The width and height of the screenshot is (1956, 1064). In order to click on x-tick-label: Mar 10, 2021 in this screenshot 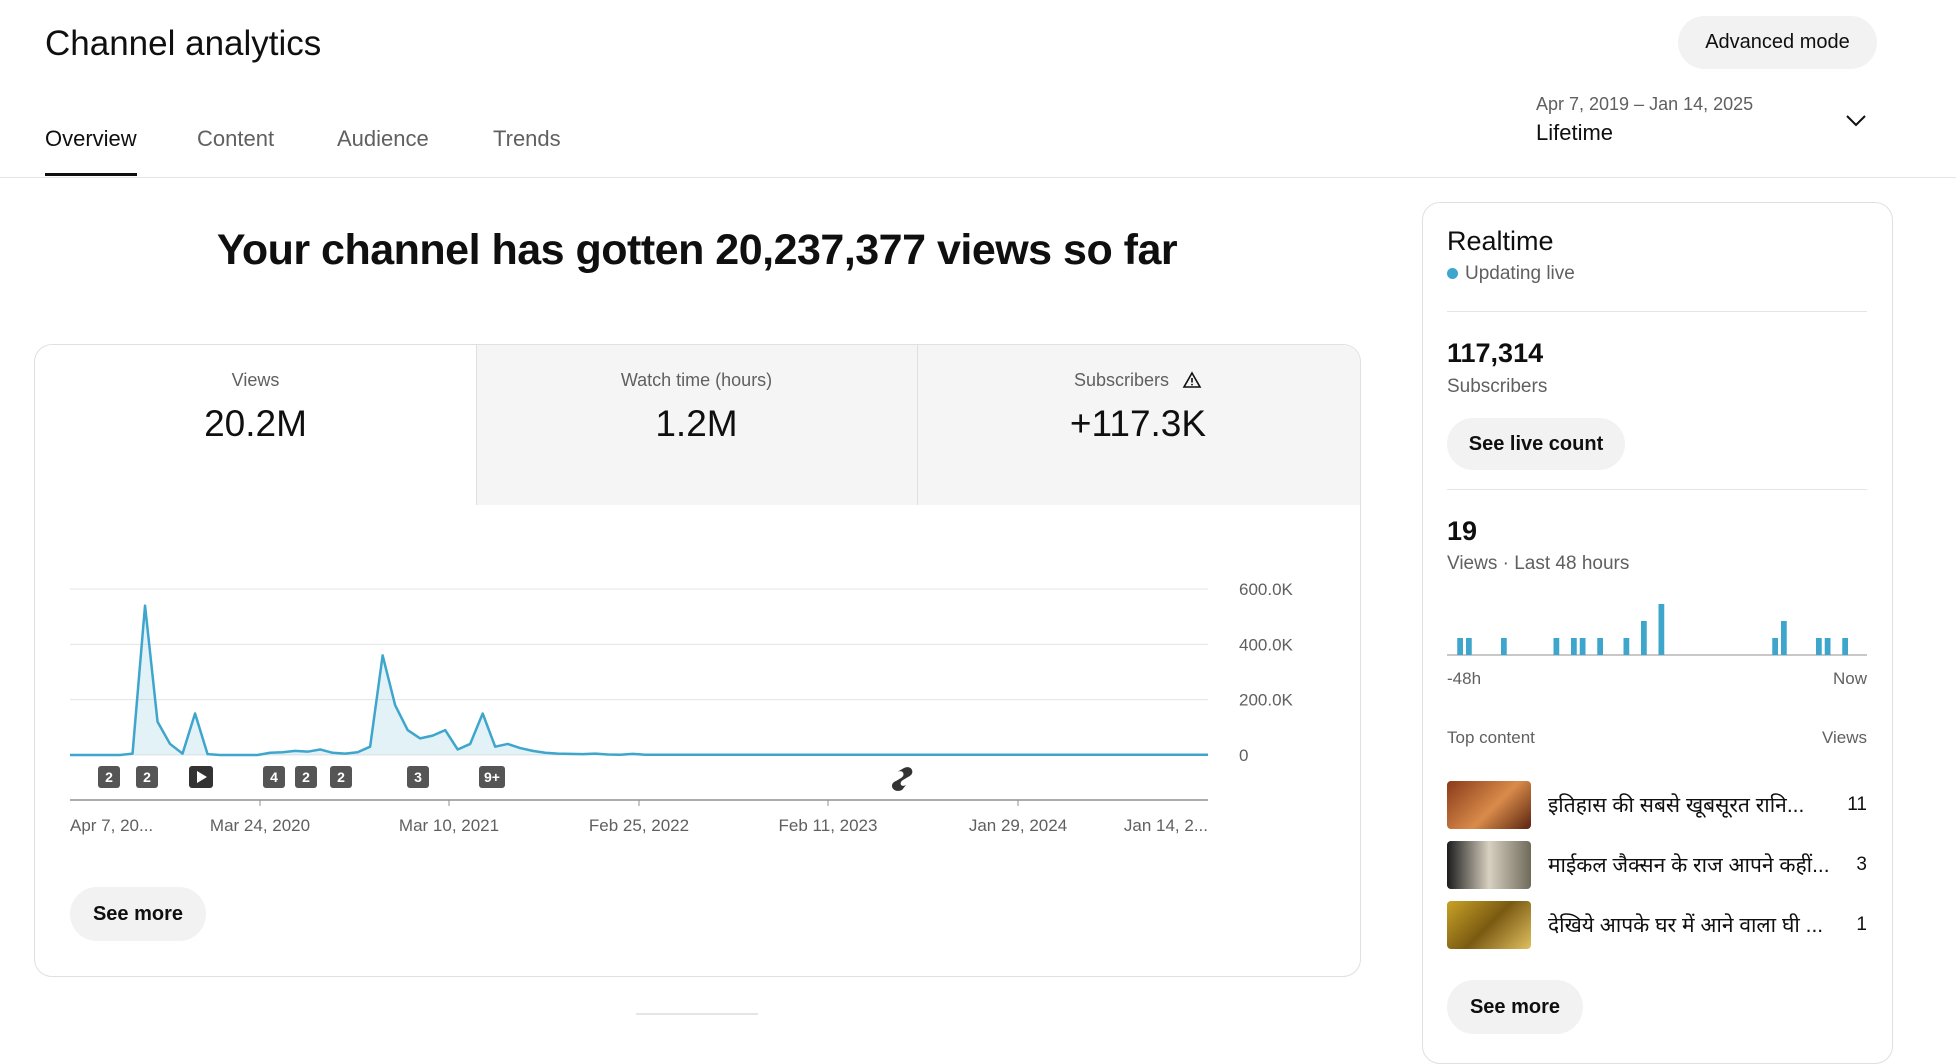, I will do `click(449, 825)`.